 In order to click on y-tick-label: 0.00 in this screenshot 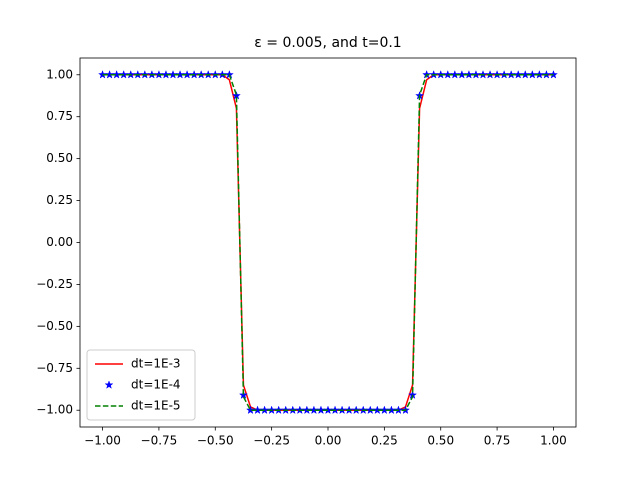, I will do `click(59, 242)`.